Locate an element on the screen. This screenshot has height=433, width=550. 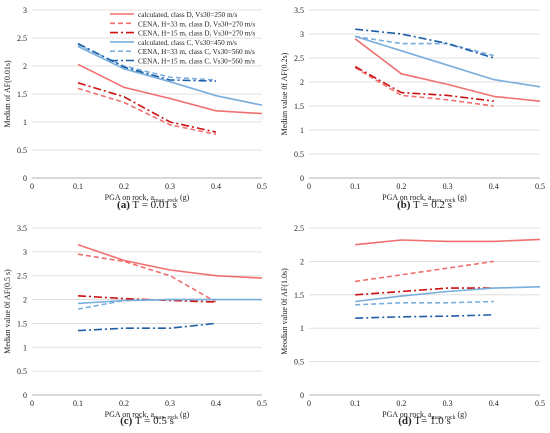
panel-caption-letter: (b) is located at coordinates (404, 205).